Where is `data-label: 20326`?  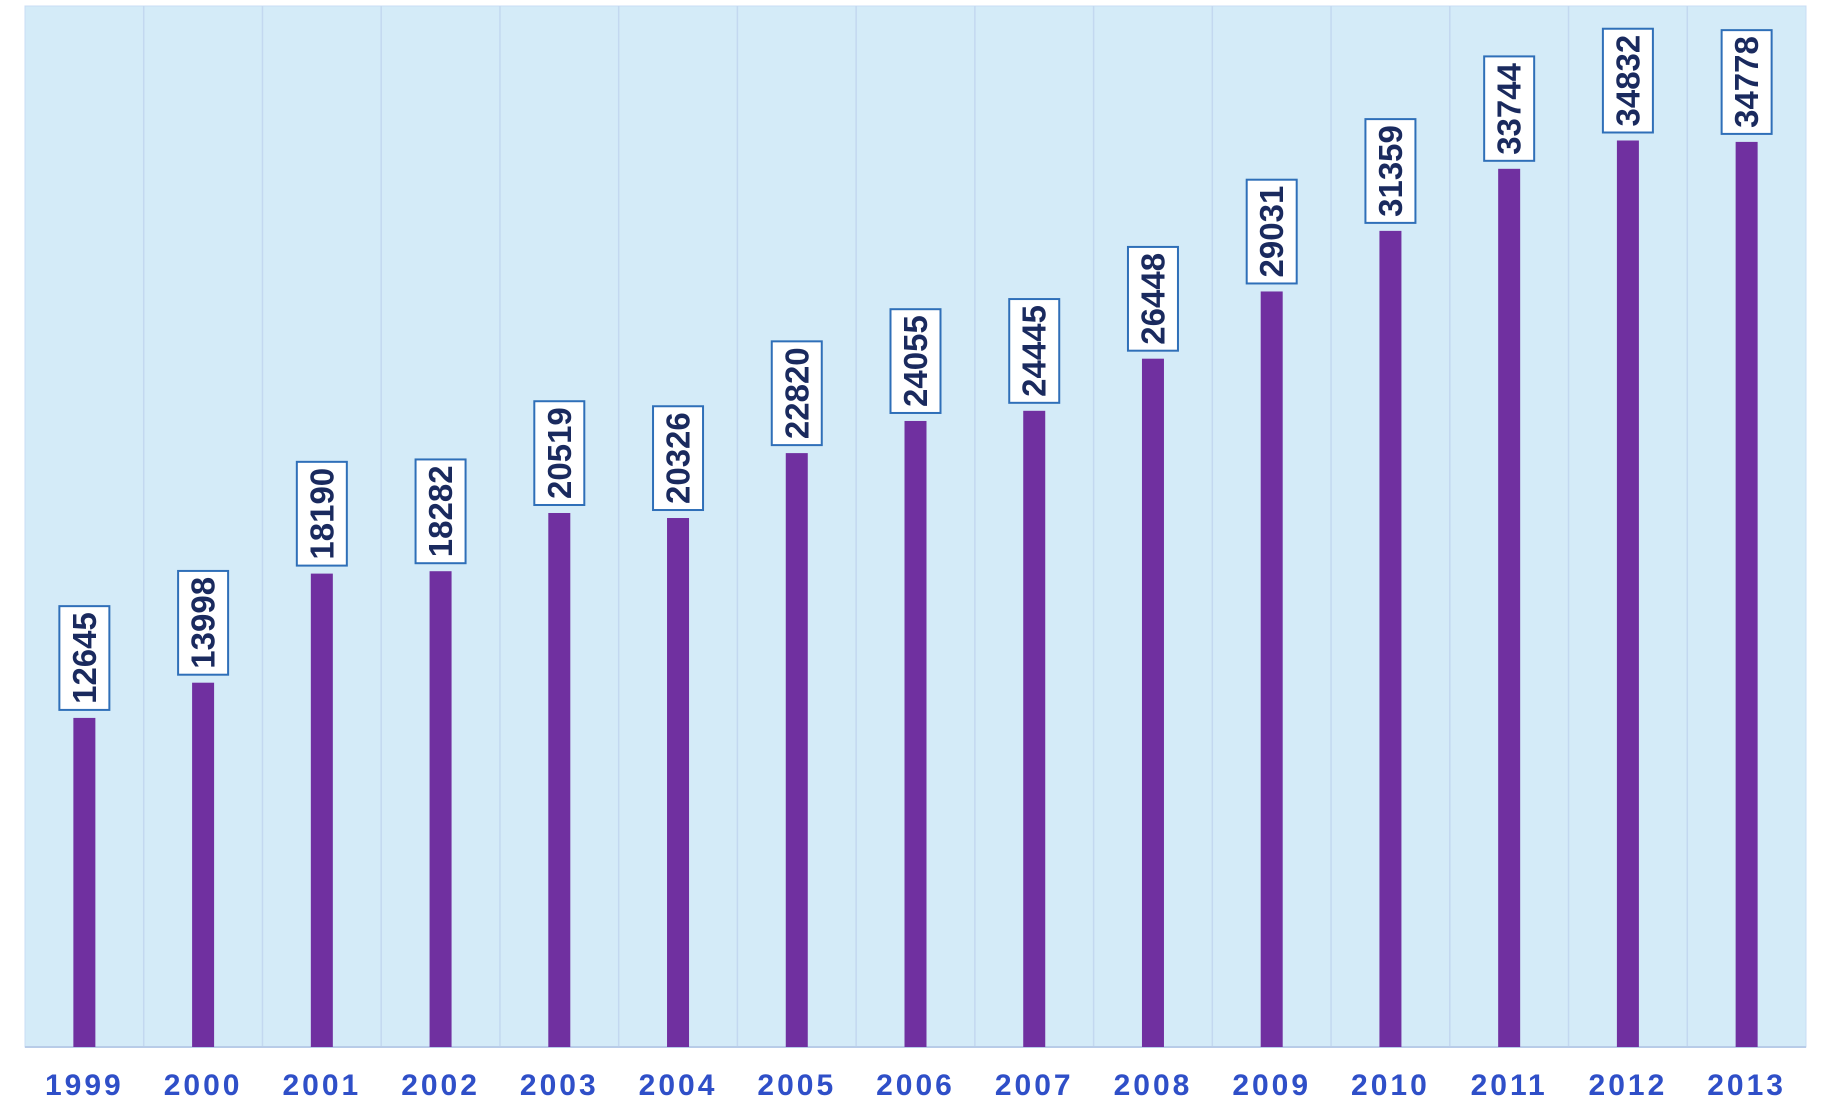 data-label: 20326 is located at coordinates (678, 458).